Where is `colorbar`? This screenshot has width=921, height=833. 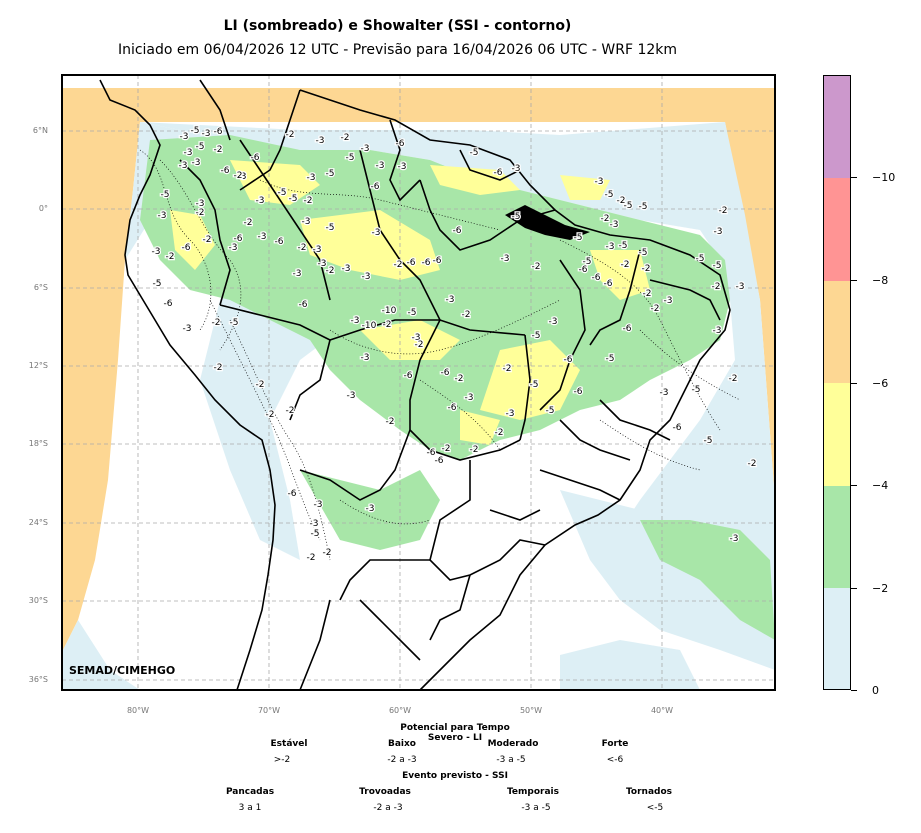
colorbar is located at coordinates (837, 382).